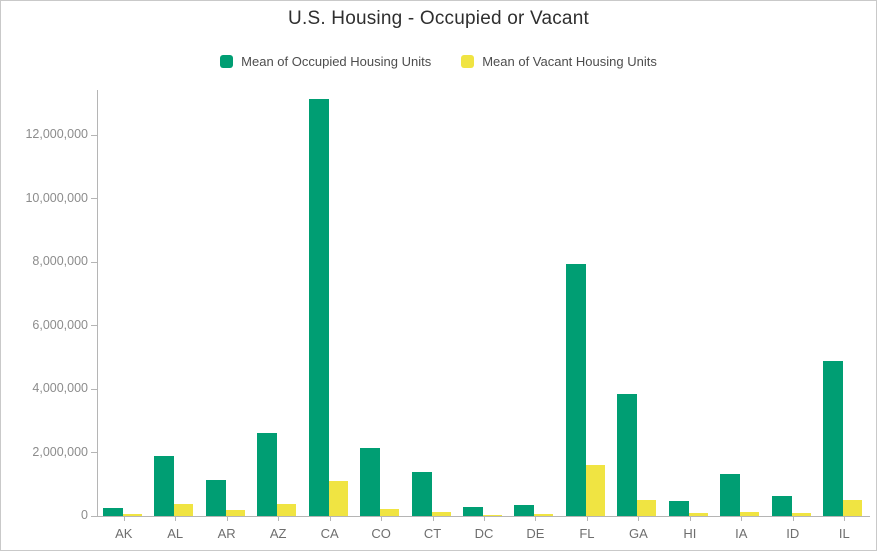 The image size is (877, 551). Describe the element at coordinates (730, 495) in the screenshot. I see `bar-occupied-ia` at that location.